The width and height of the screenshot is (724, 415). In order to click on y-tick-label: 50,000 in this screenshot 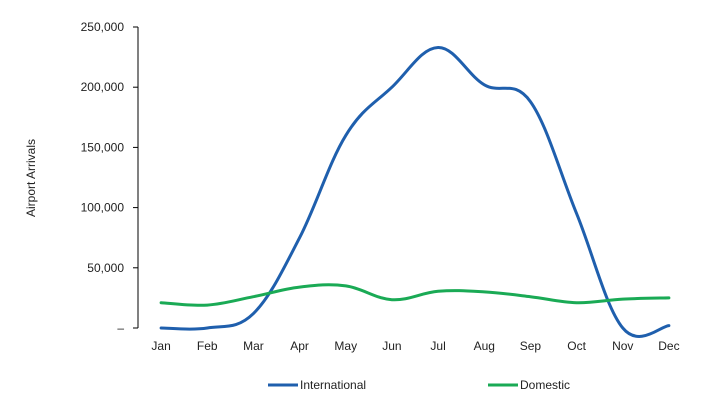, I will do `click(105, 268)`.